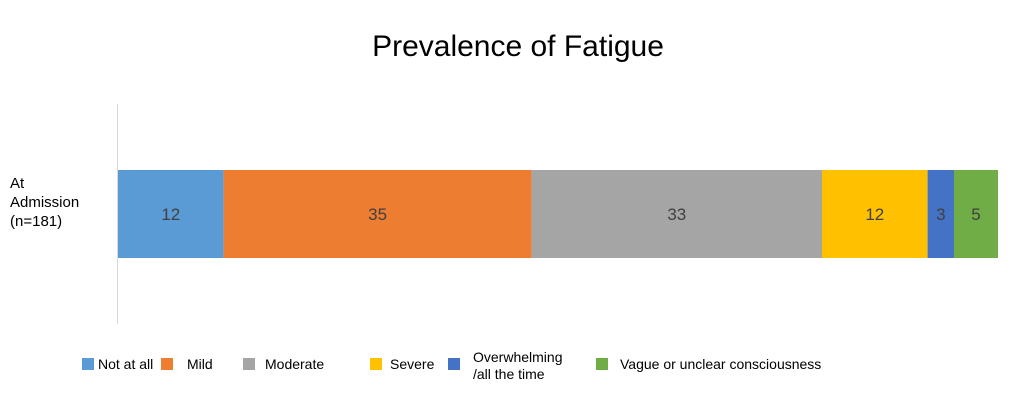  Describe the element at coordinates (117, 214) in the screenshot. I see `category-axis-line` at that location.